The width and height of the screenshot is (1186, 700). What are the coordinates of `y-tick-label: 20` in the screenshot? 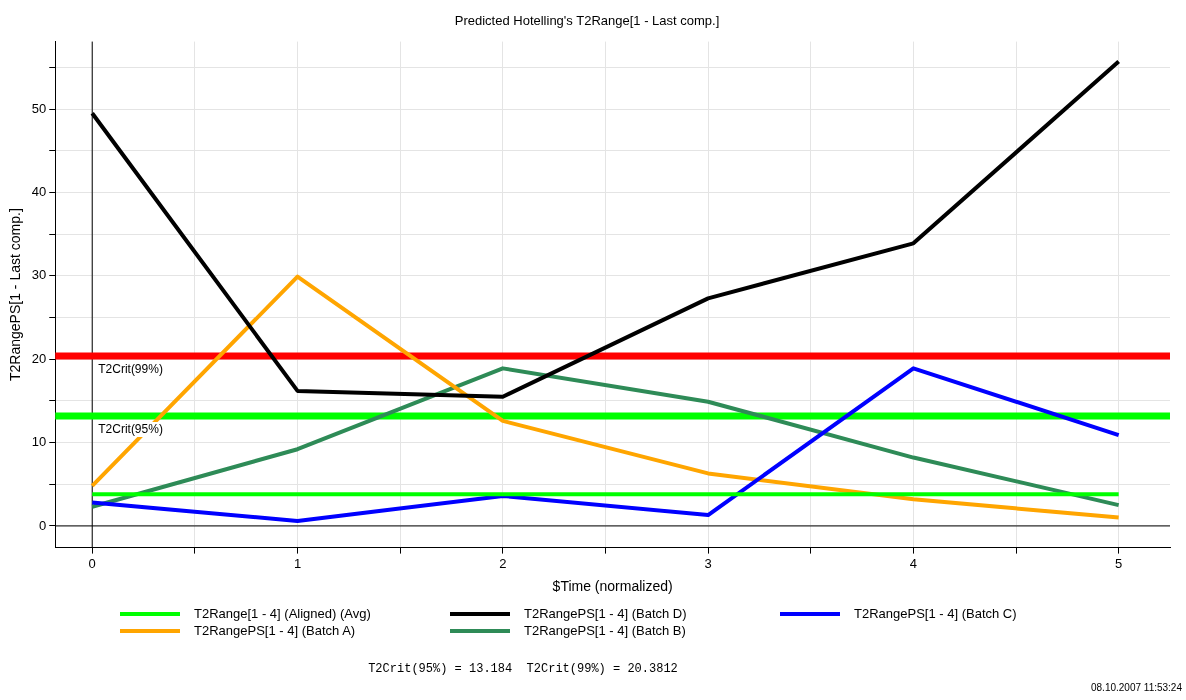 It's located at (39, 358).